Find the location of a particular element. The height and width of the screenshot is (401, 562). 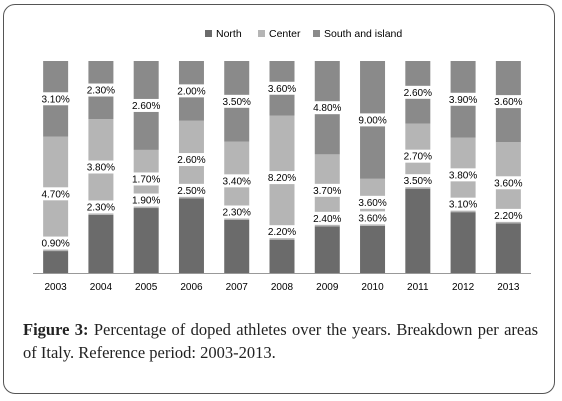

legend-label-center: Center is located at coordinates (285, 34).